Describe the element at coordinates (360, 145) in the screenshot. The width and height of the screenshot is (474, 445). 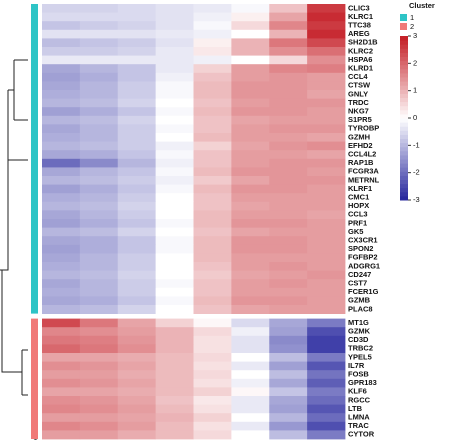
I see `gene-label: EFHD2` at that location.